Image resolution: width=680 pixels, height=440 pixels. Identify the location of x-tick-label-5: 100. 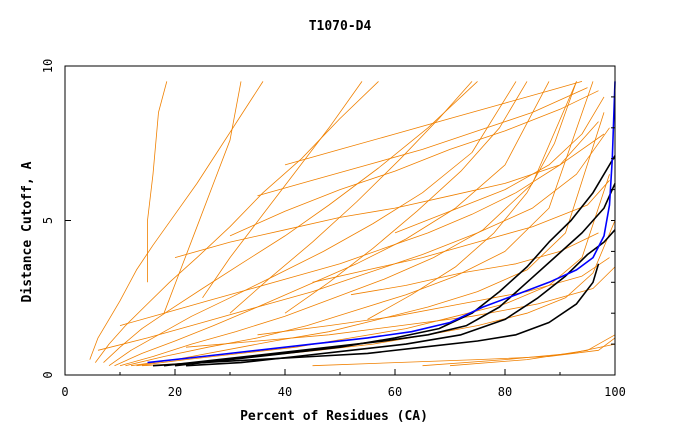
(615, 392).